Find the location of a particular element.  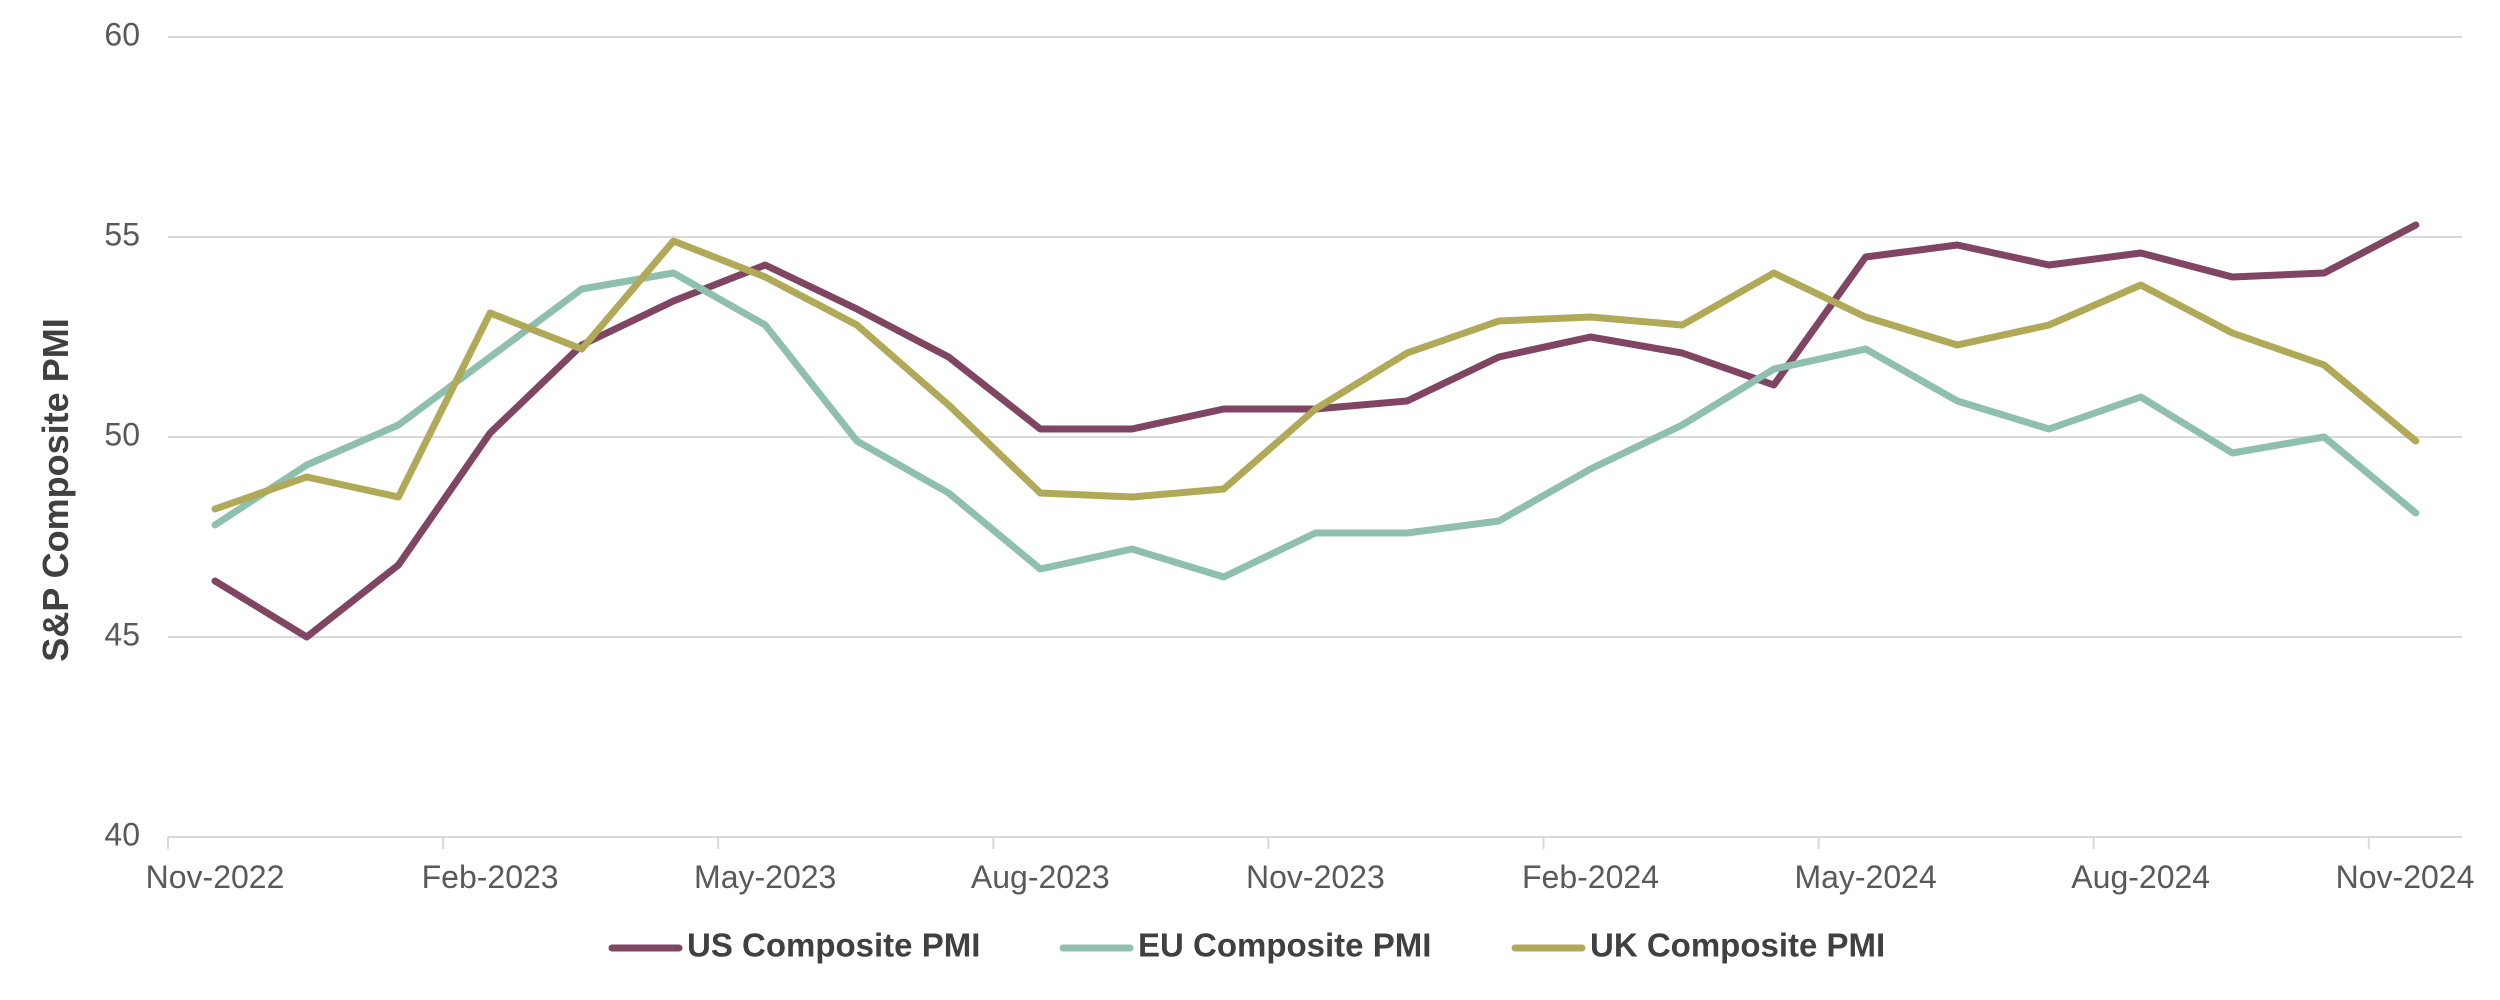

y-tick-label-55: 55 is located at coordinates (122, 234).